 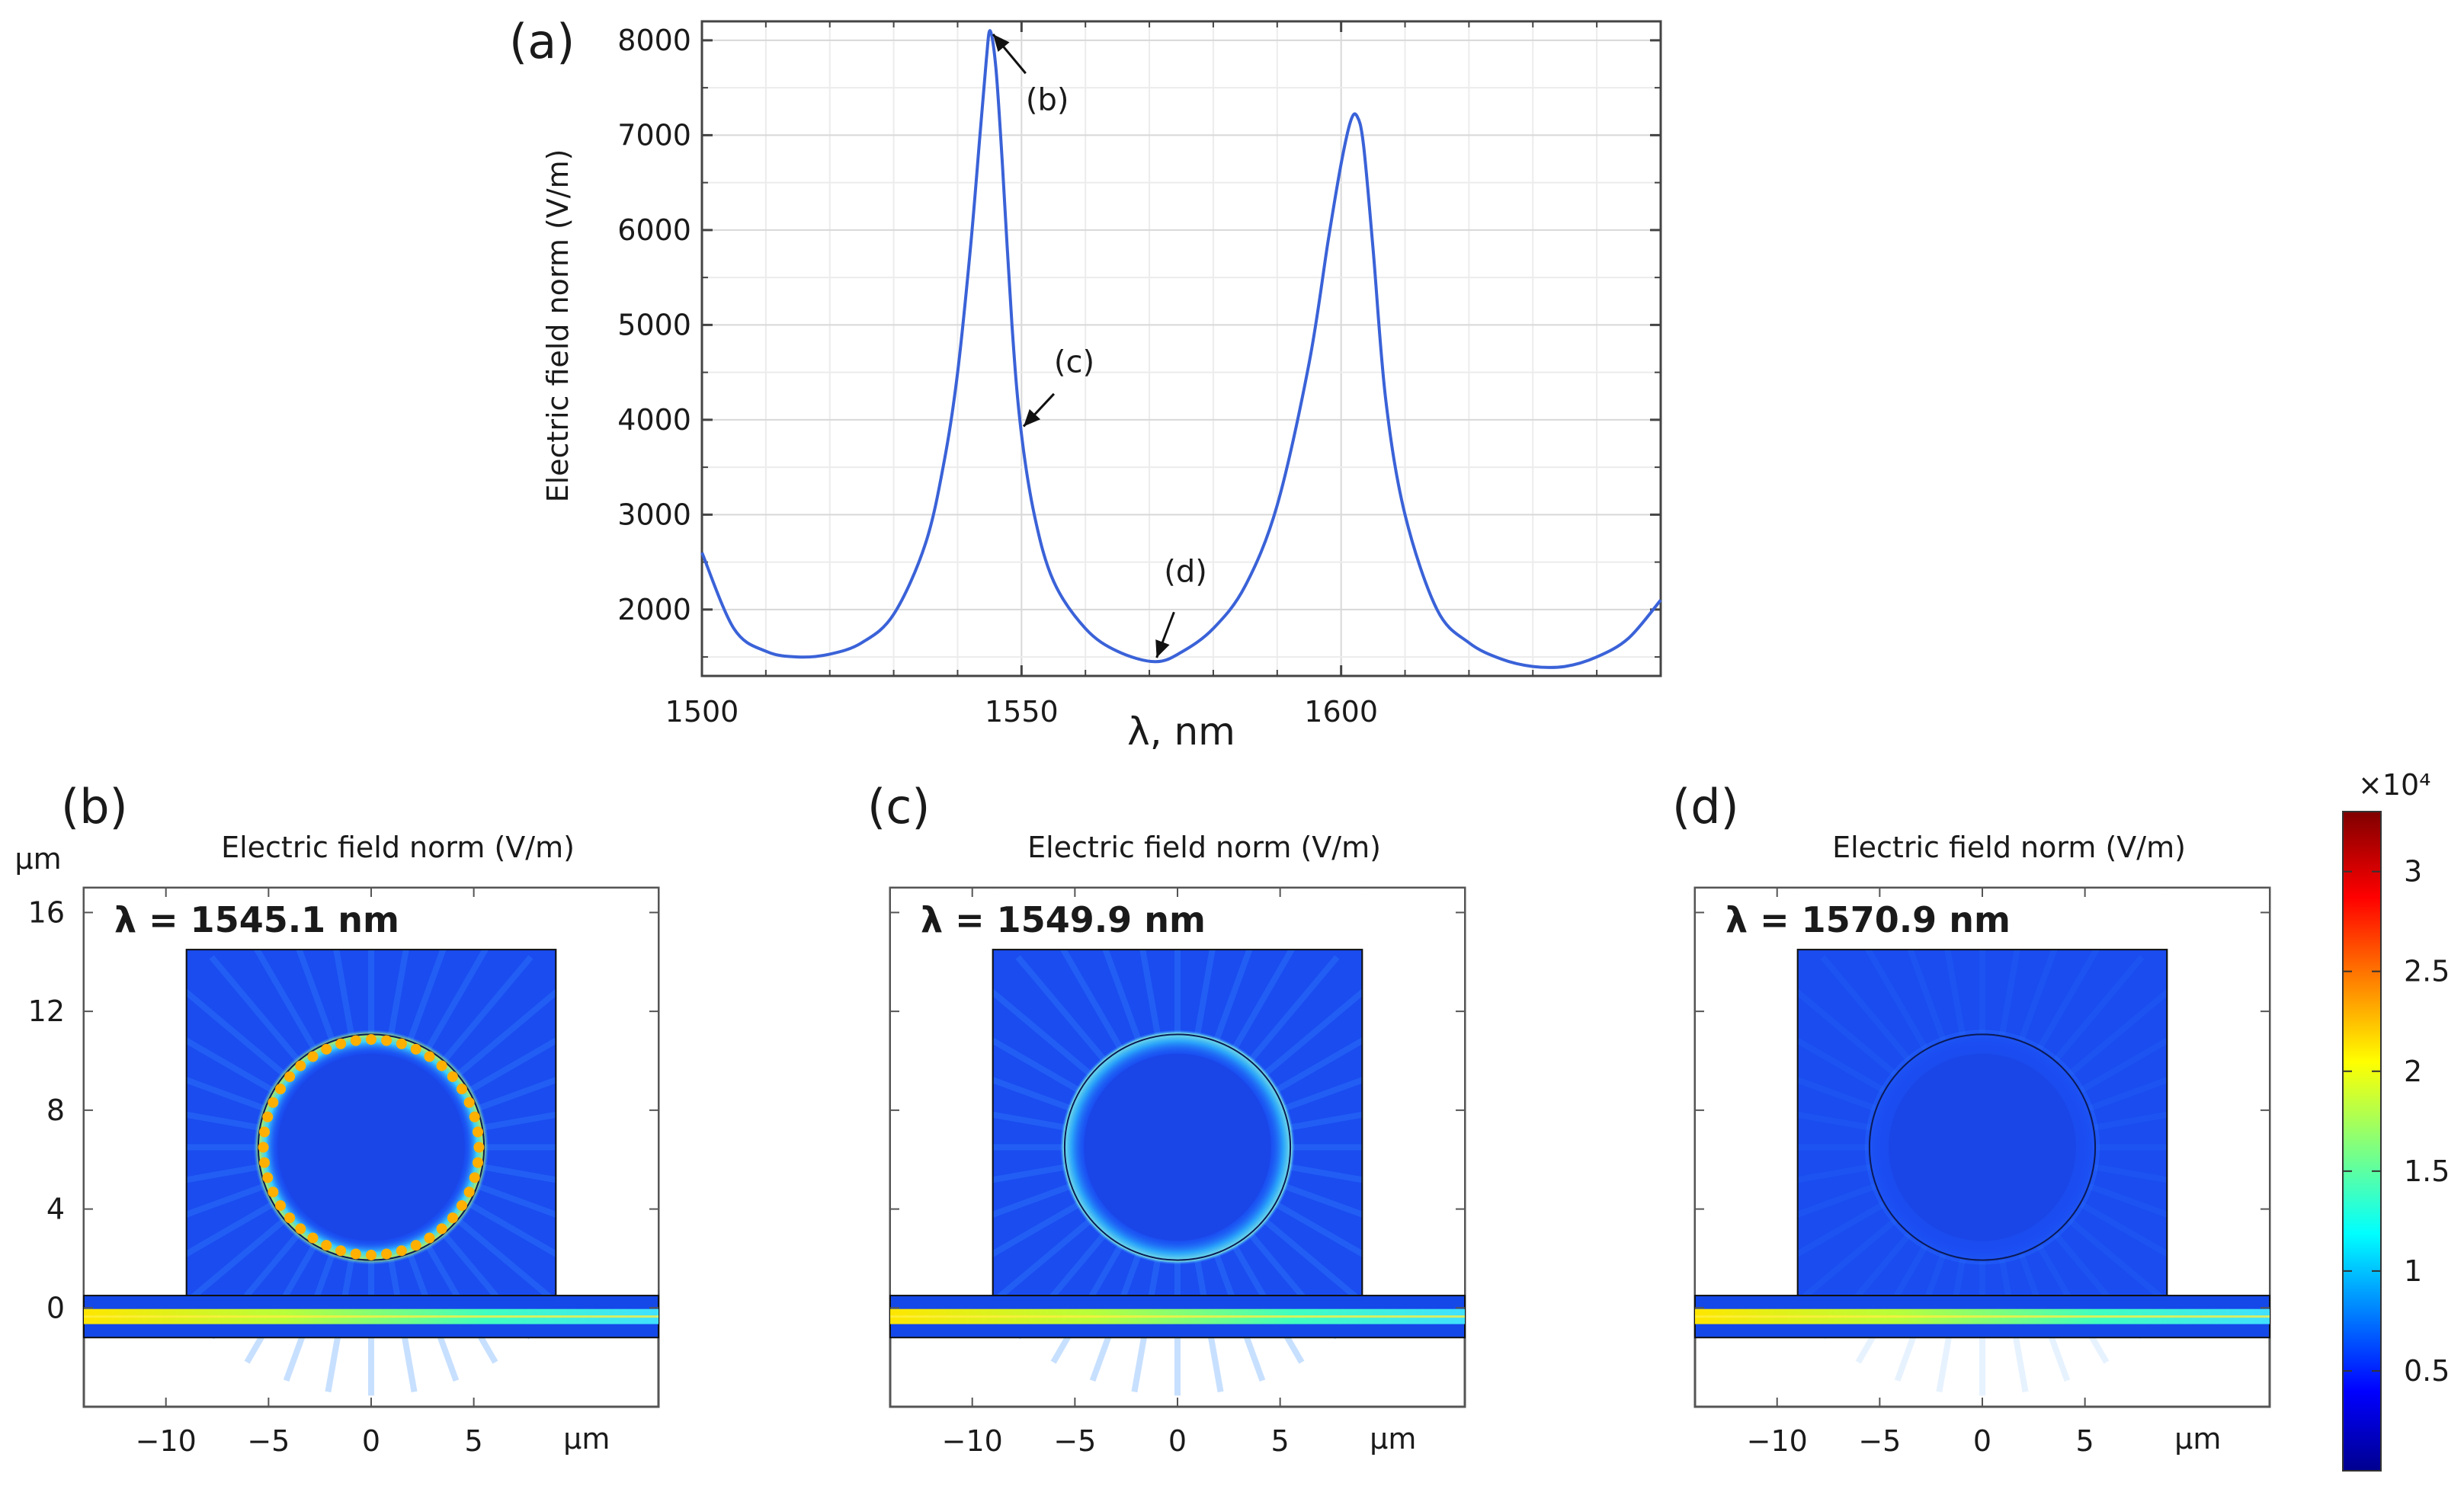 What do you see at coordinates (2413, 872) in the screenshot?
I see `colorbar-tick-label: 3` at bounding box center [2413, 872].